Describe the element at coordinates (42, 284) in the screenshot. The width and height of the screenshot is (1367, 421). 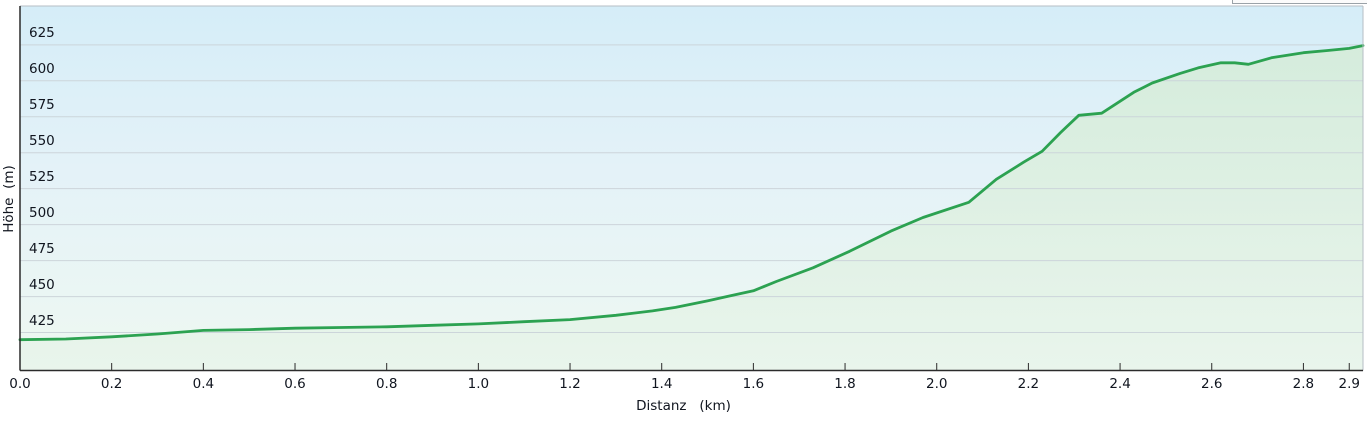
I see `y-tick-label: 450` at that location.